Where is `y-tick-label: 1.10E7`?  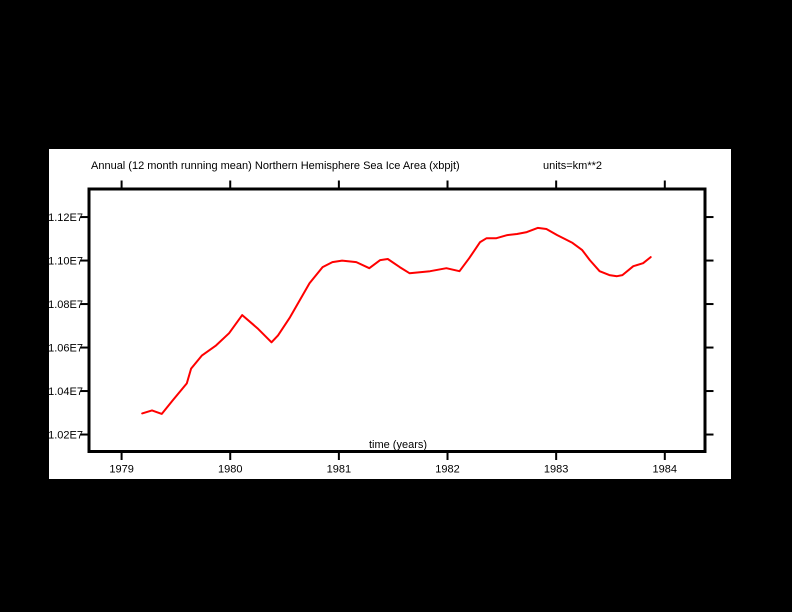
y-tick-label: 1.10E7 is located at coordinates (66, 262).